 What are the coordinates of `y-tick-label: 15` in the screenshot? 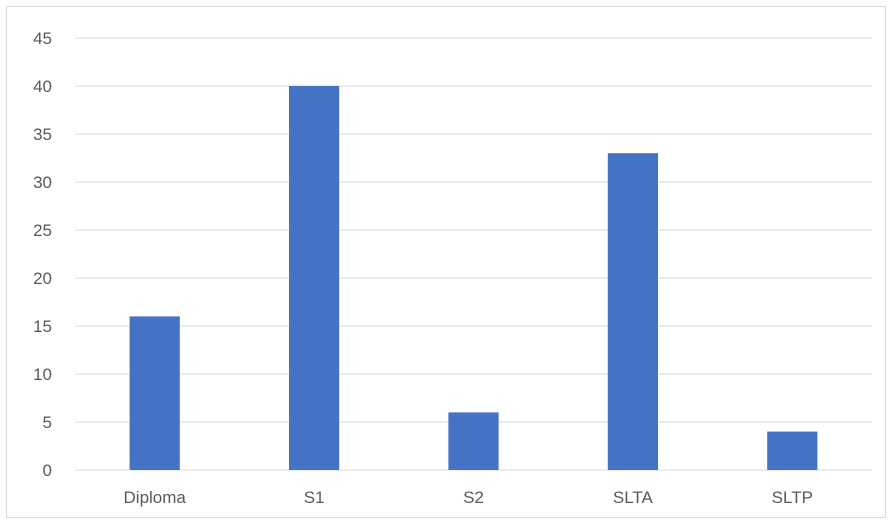 It's located at (42, 326).